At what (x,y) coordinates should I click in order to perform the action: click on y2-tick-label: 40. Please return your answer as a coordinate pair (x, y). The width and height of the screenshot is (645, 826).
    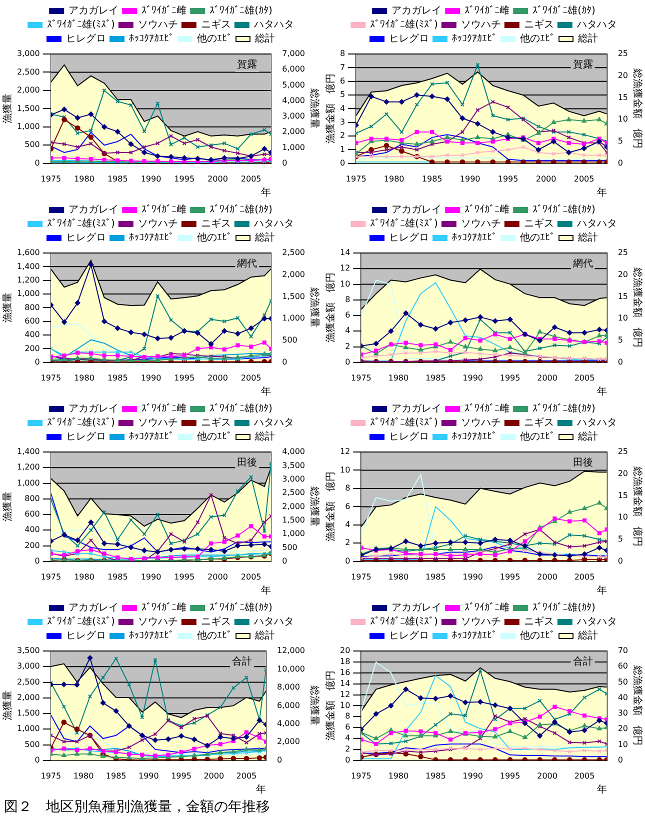
    Looking at the image, I should click on (623, 697).